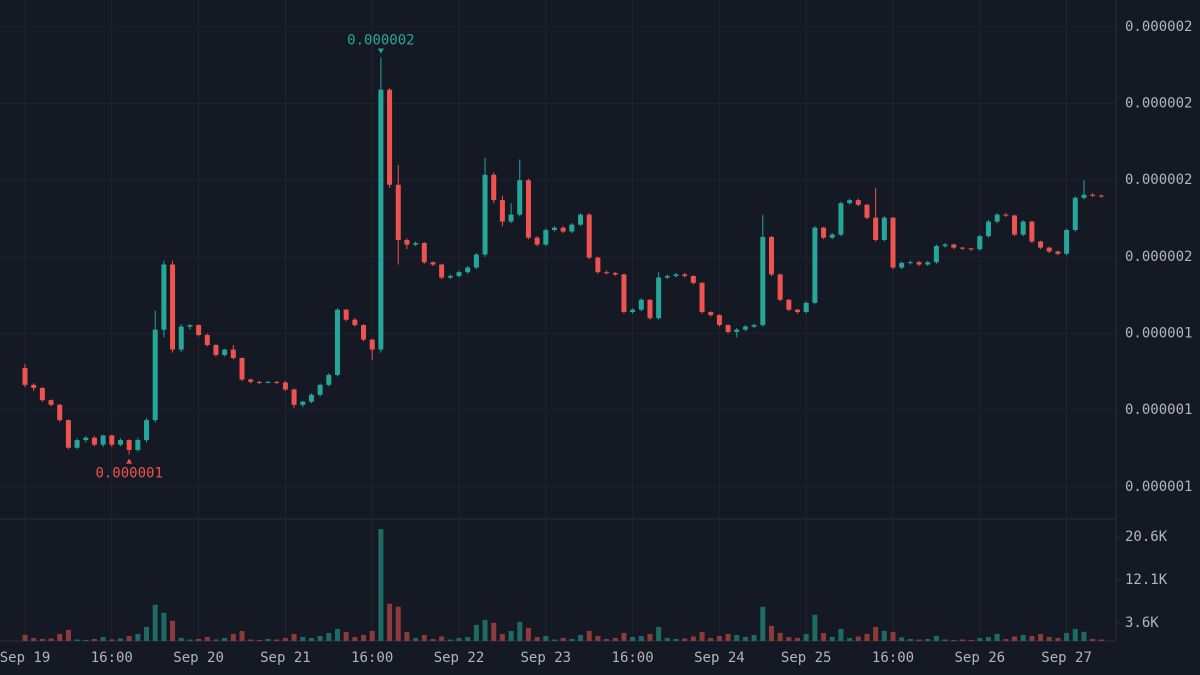 The width and height of the screenshot is (1200, 675). What do you see at coordinates (546, 658) in the screenshot?
I see `x-tick-label: Sep 23` at bounding box center [546, 658].